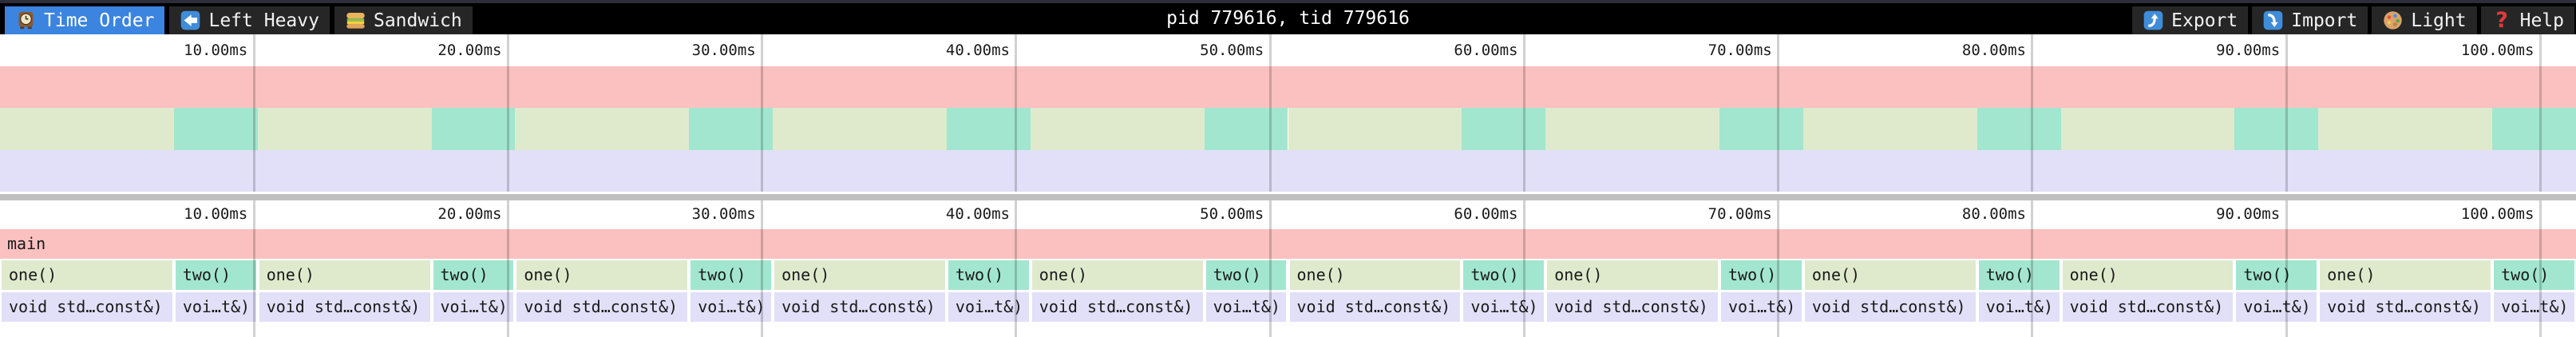 This screenshot has width=2576, height=337. I want to click on import-arrow-icon, so click(2273, 20).